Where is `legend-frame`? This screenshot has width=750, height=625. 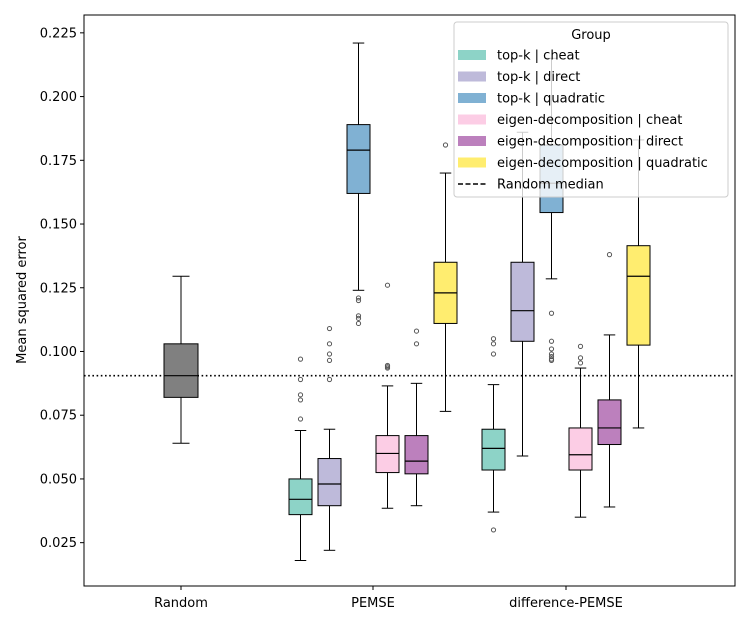 legend-frame is located at coordinates (591, 109).